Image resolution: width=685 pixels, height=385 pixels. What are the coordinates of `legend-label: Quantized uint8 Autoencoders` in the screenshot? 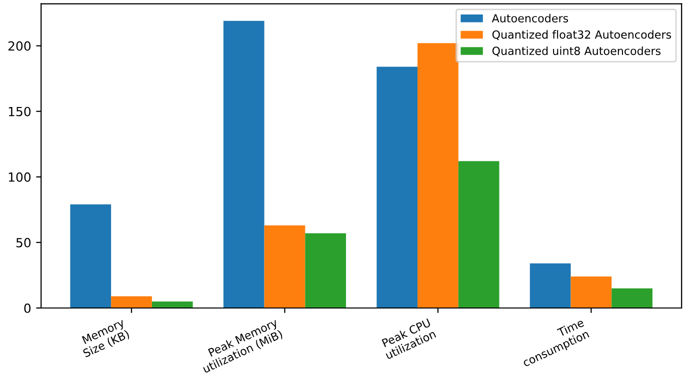 It's located at (576, 51).